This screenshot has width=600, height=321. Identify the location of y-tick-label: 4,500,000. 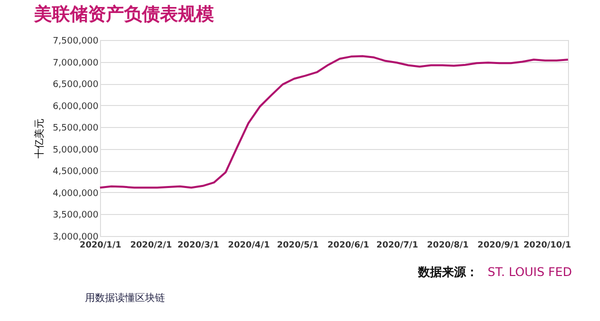
(75, 172).